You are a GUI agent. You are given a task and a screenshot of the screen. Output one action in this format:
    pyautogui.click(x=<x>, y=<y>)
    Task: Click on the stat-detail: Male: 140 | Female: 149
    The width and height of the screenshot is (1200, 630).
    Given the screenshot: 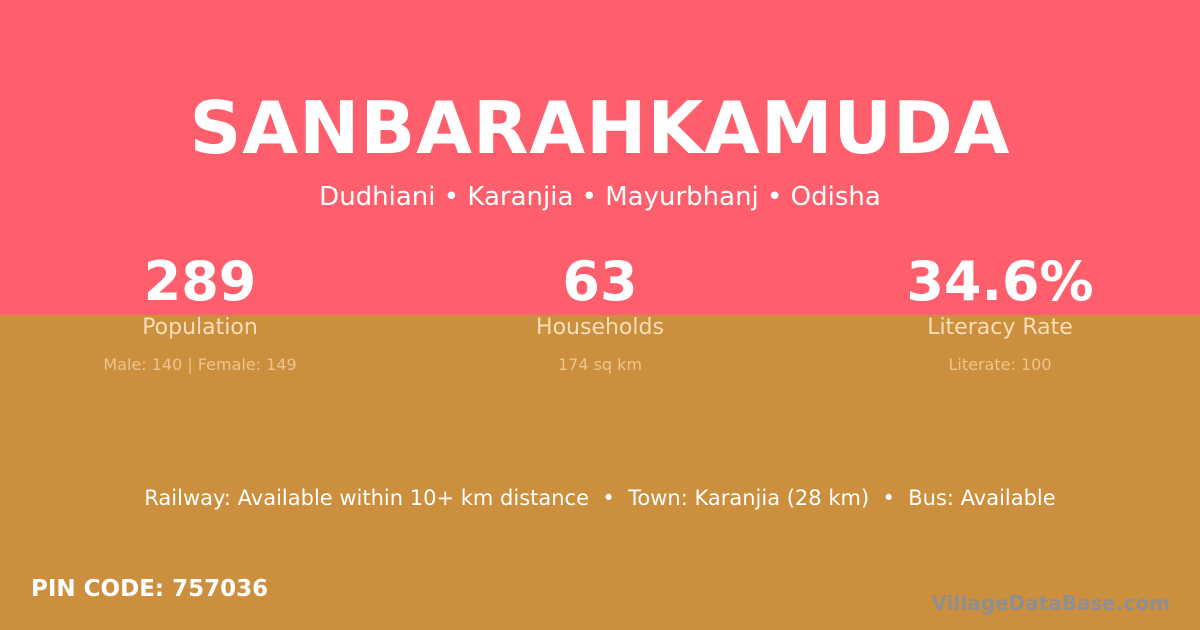 What is the action you would take?
    pyautogui.click(x=200, y=364)
    